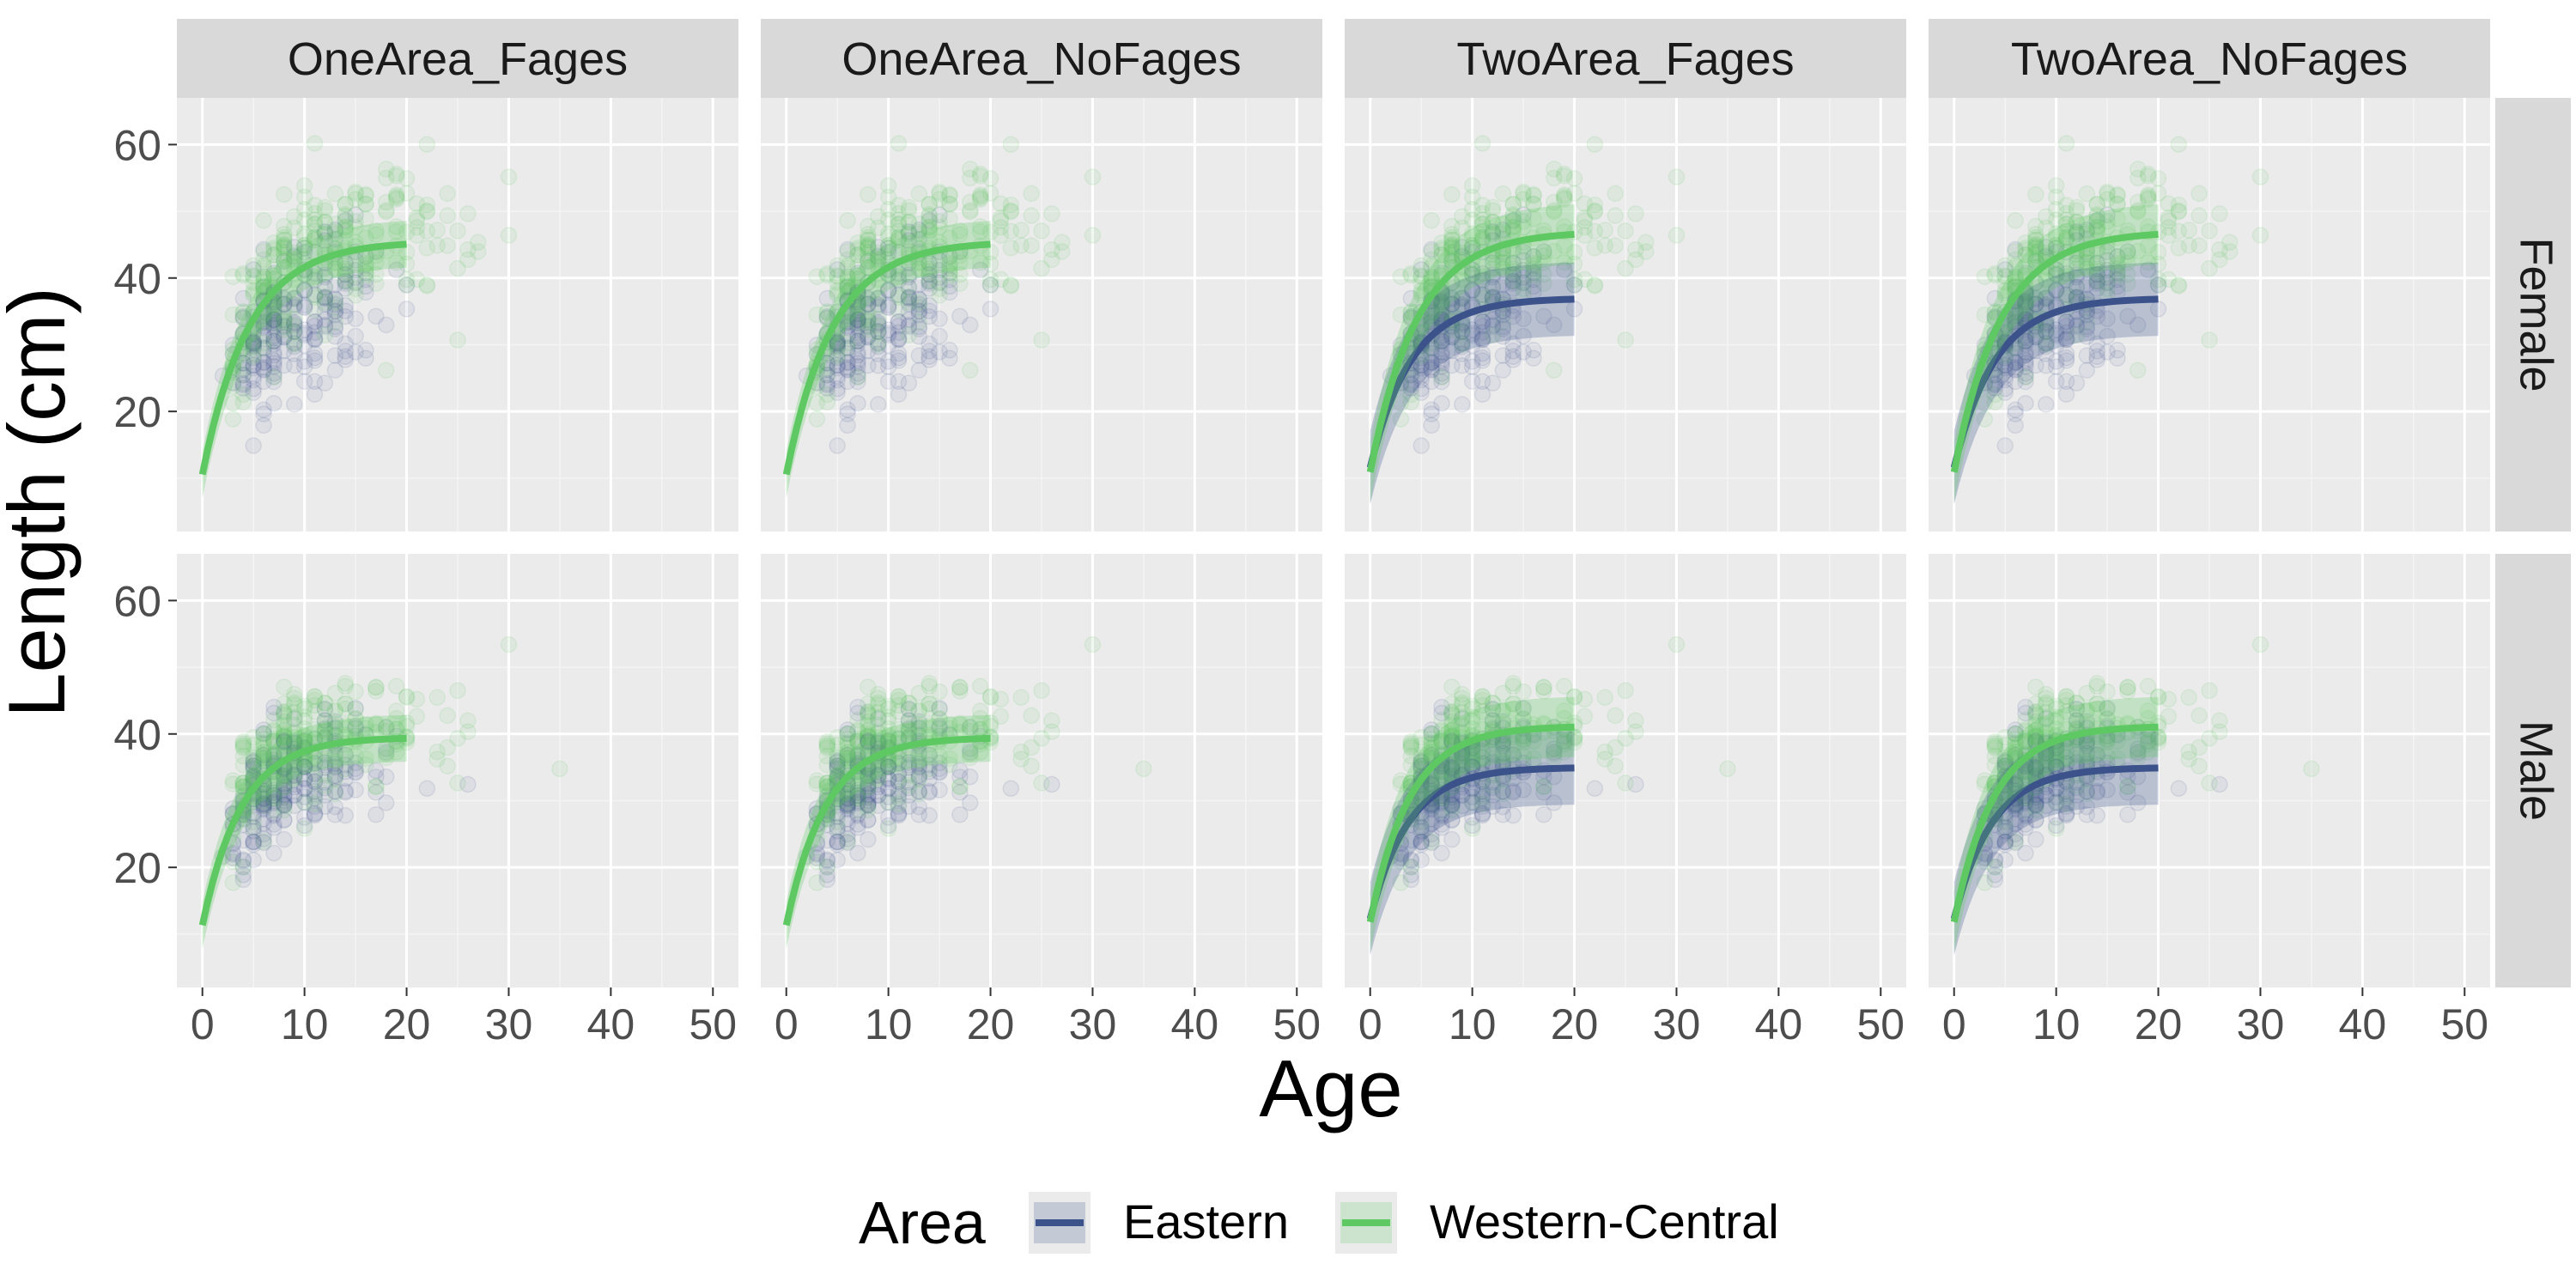 The image size is (2576, 1288). I want to click on facet-label: TwoArea_Fages, so click(1625, 59).